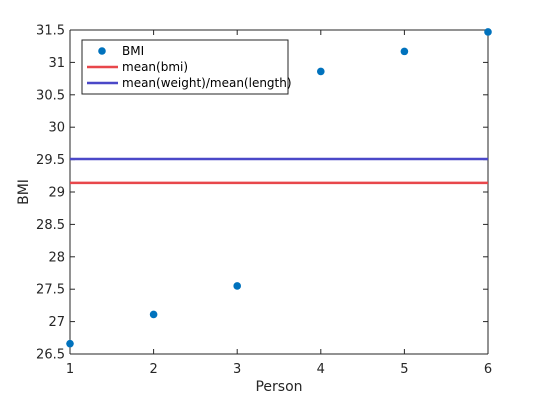 This screenshot has width=540, height=400. What do you see at coordinates (404, 369) in the screenshot?
I see `x-tick-label: 5` at bounding box center [404, 369].